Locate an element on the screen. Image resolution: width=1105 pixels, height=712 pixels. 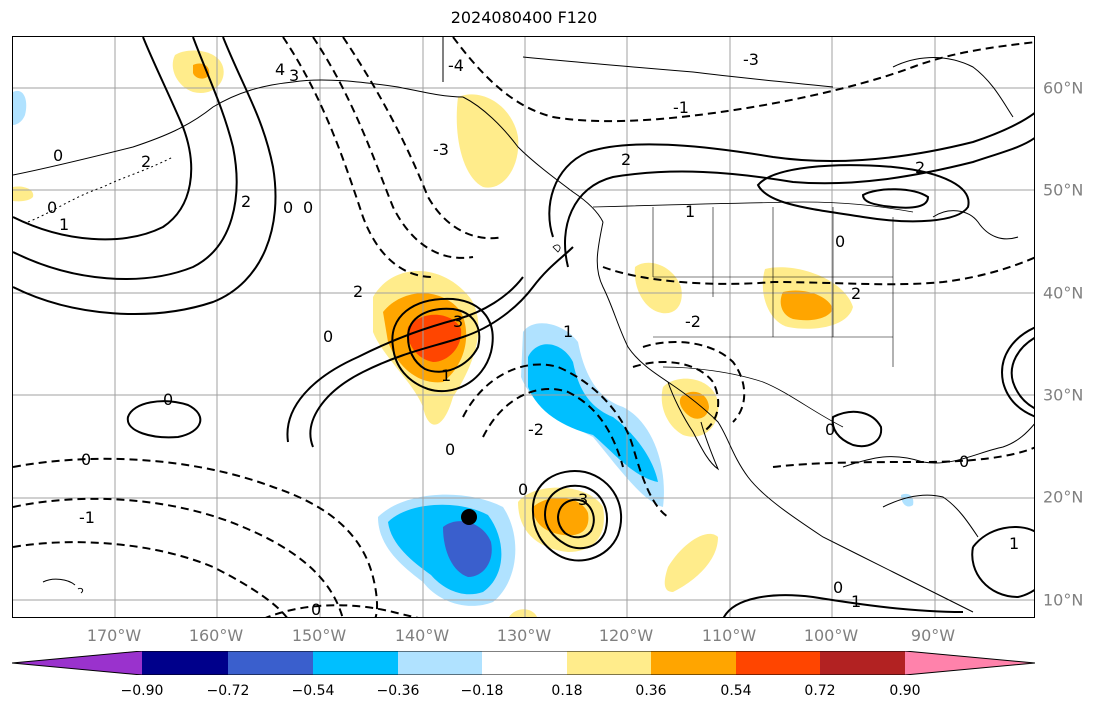
shade-gulf-alaska-yellow is located at coordinates (487, 141).